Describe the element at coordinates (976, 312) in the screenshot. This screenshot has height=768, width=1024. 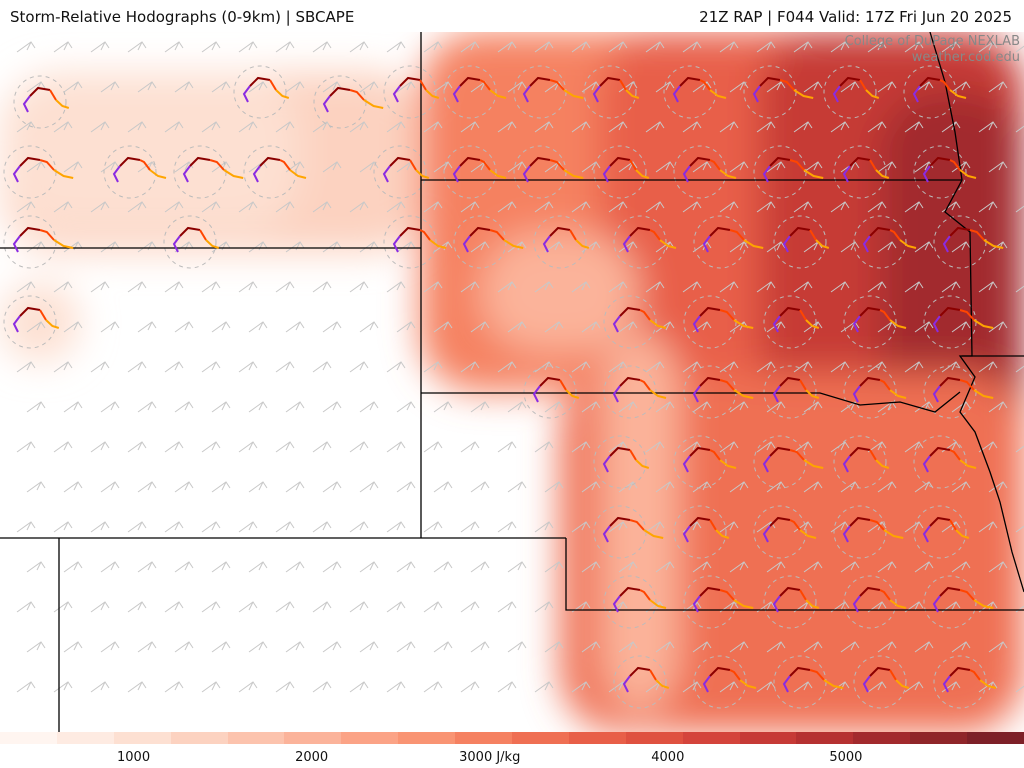
I see `border-mo-river` at that location.